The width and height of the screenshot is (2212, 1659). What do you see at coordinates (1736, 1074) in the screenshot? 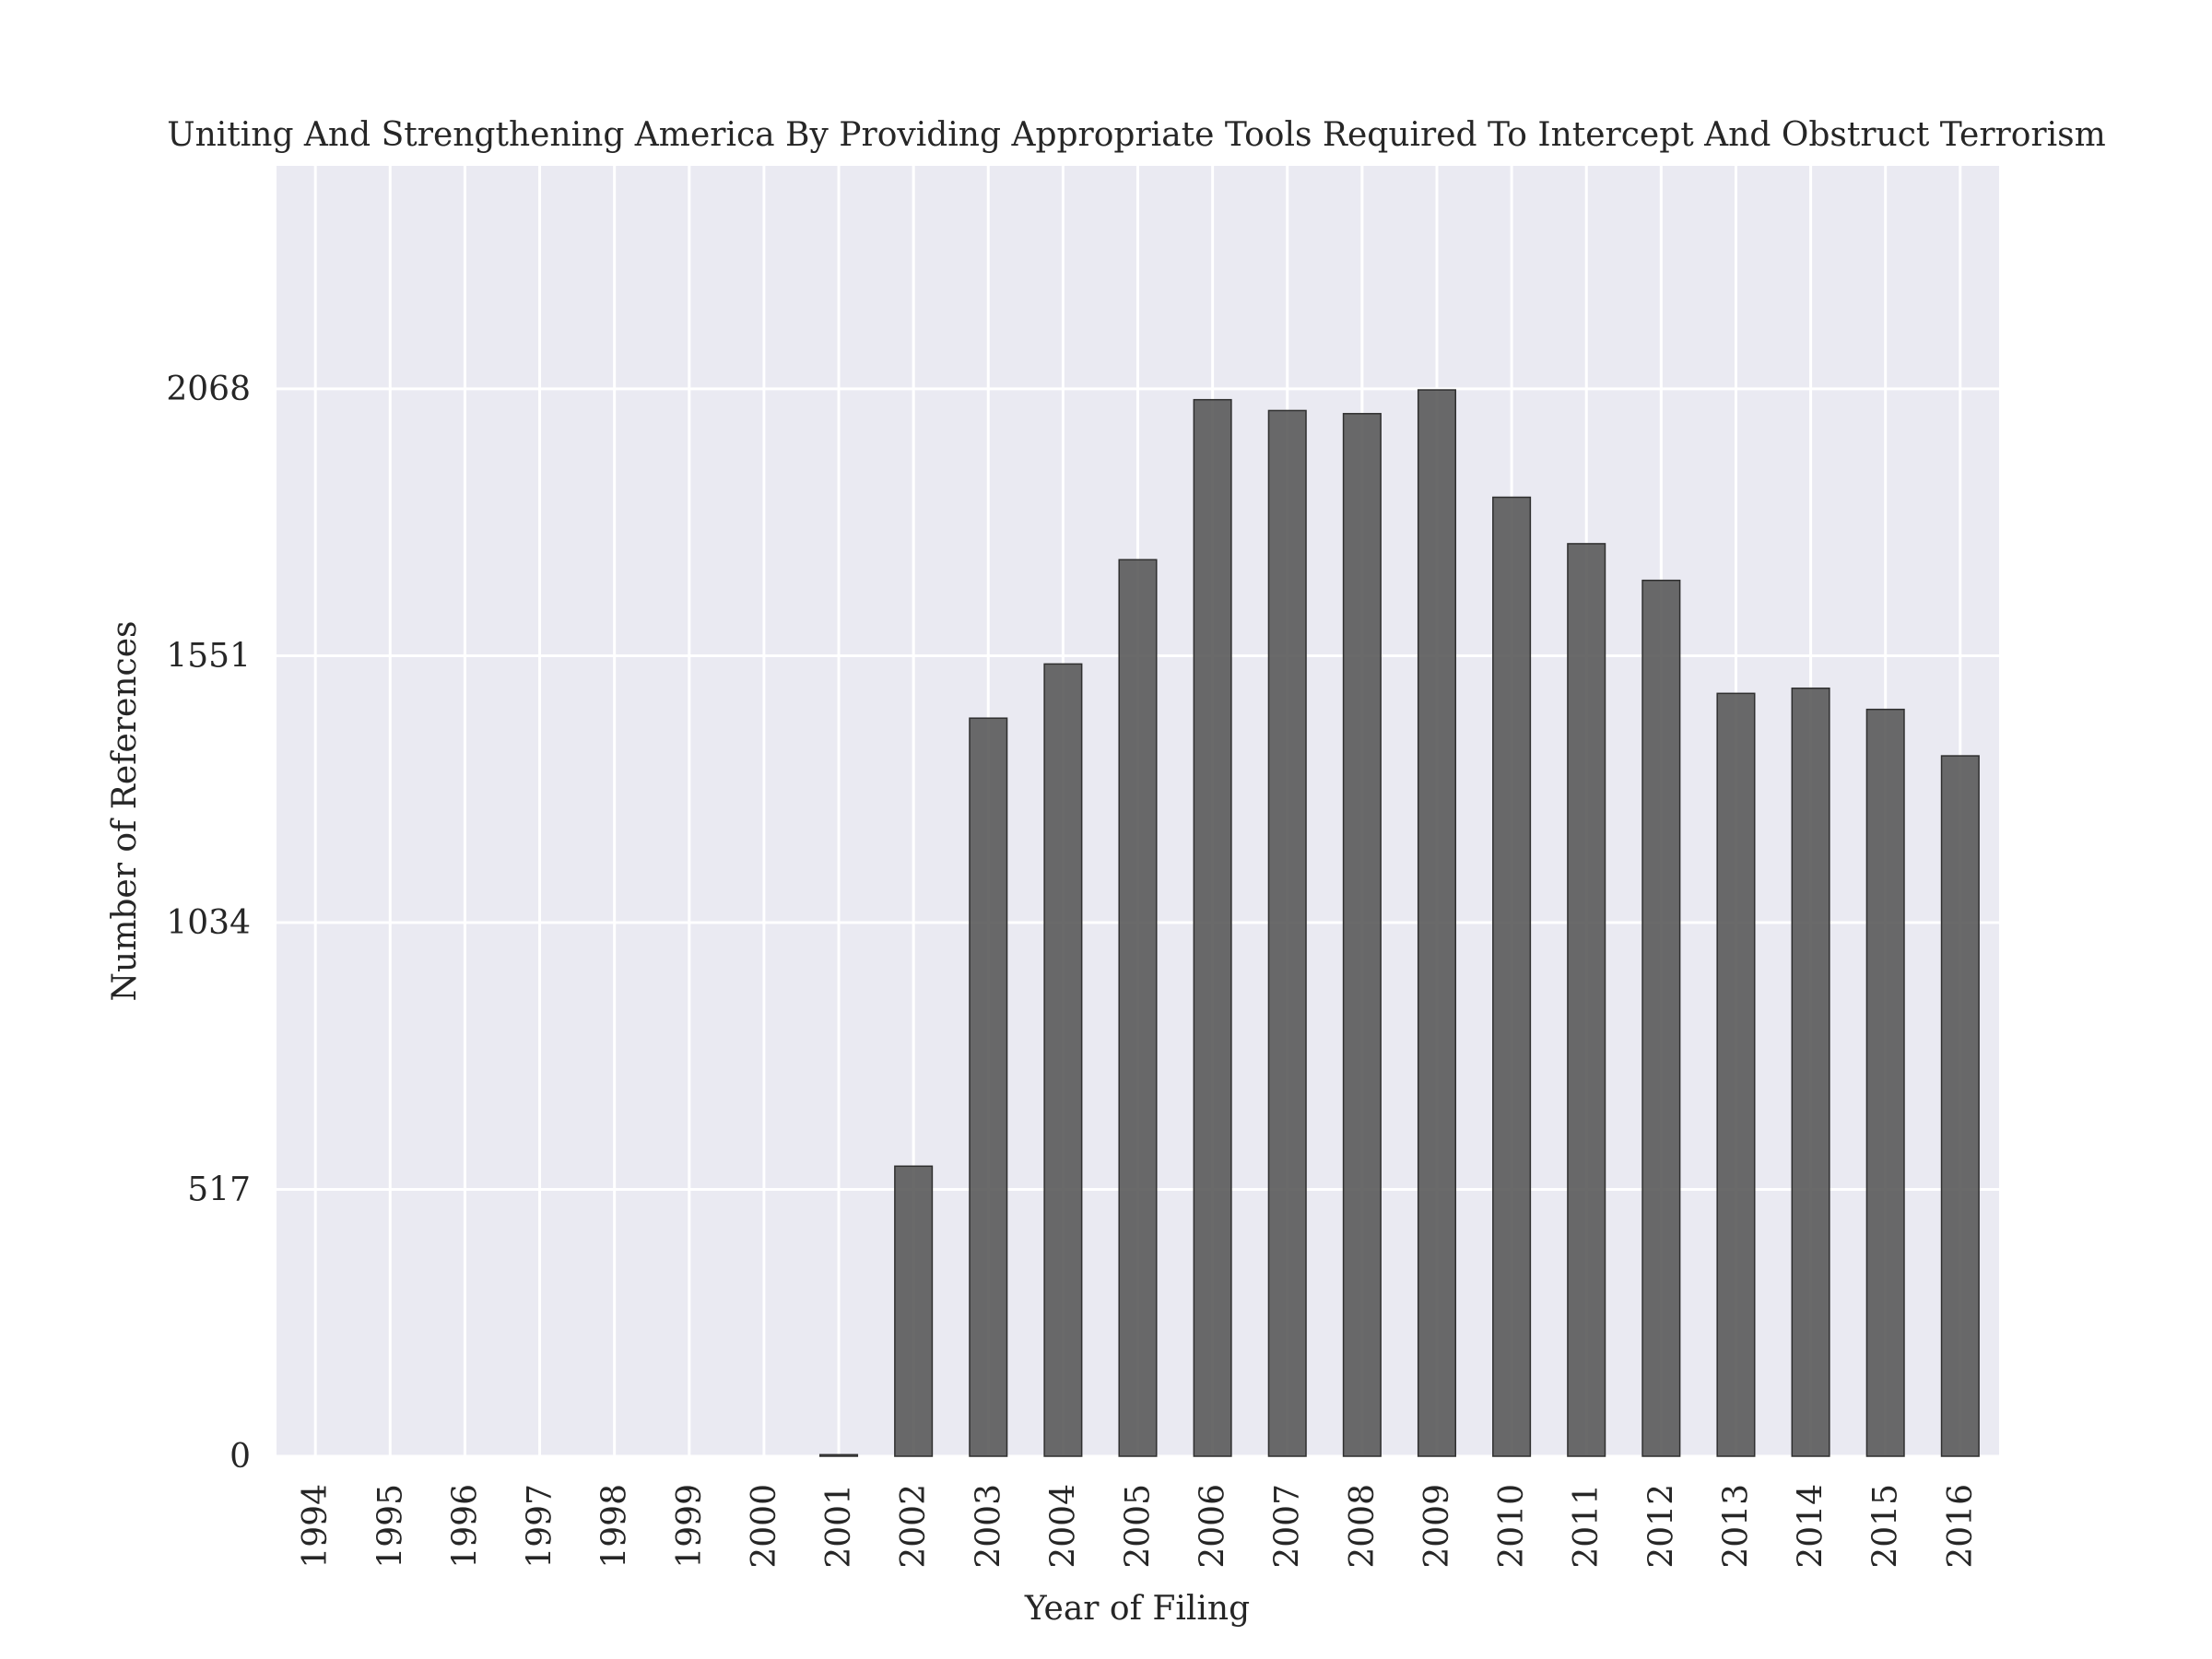
I see `bar-2013` at bounding box center [1736, 1074].